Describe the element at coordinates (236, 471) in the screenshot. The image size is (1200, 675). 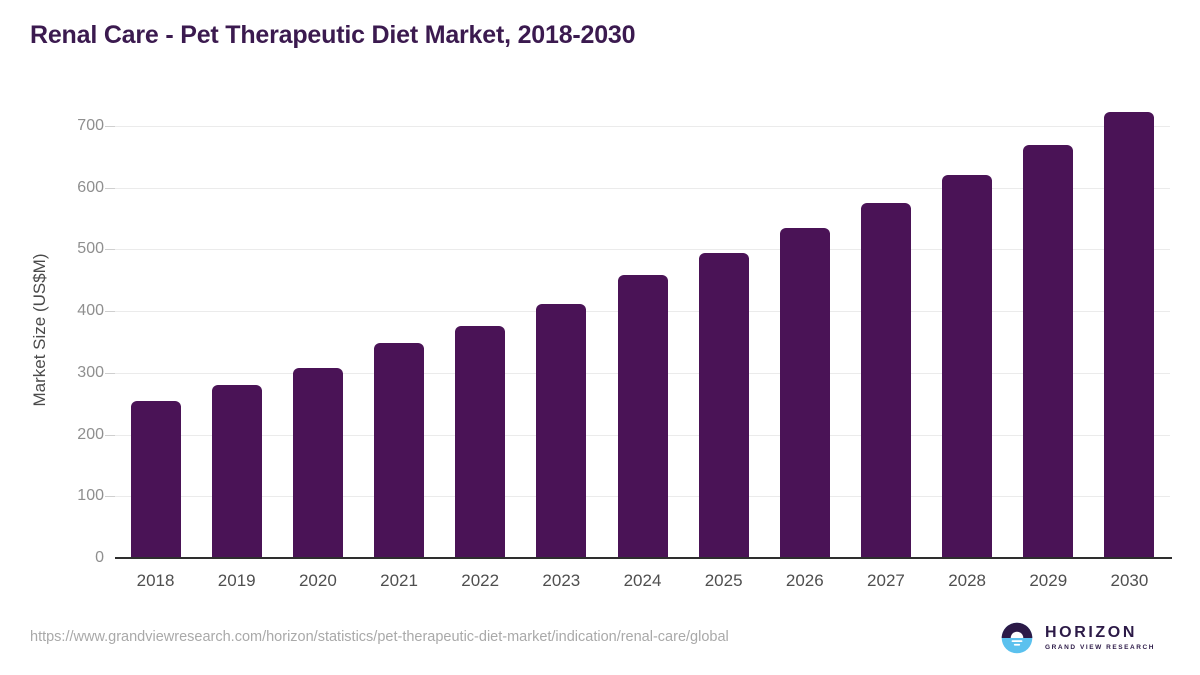
I see `bar-2019` at that location.